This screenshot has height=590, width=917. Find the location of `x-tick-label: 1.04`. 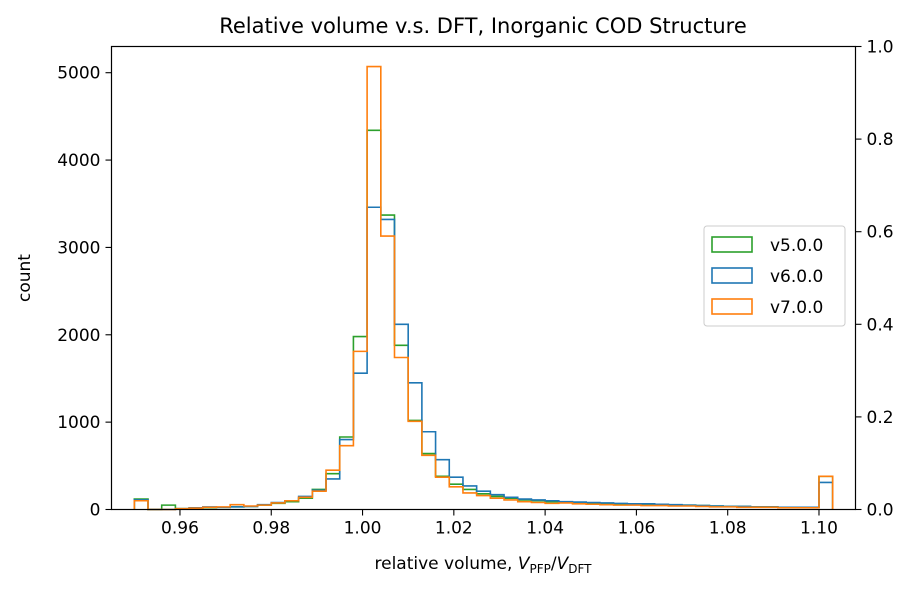

x-tick-label: 1.04 is located at coordinates (545, 529).